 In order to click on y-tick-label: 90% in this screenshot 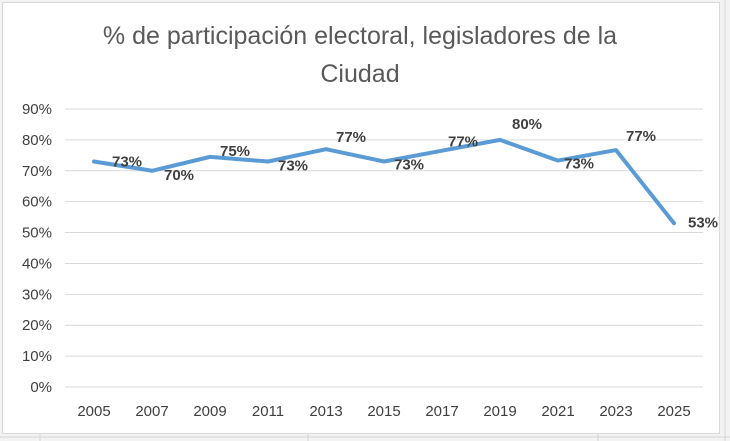, I will do `click(37, 109)`.